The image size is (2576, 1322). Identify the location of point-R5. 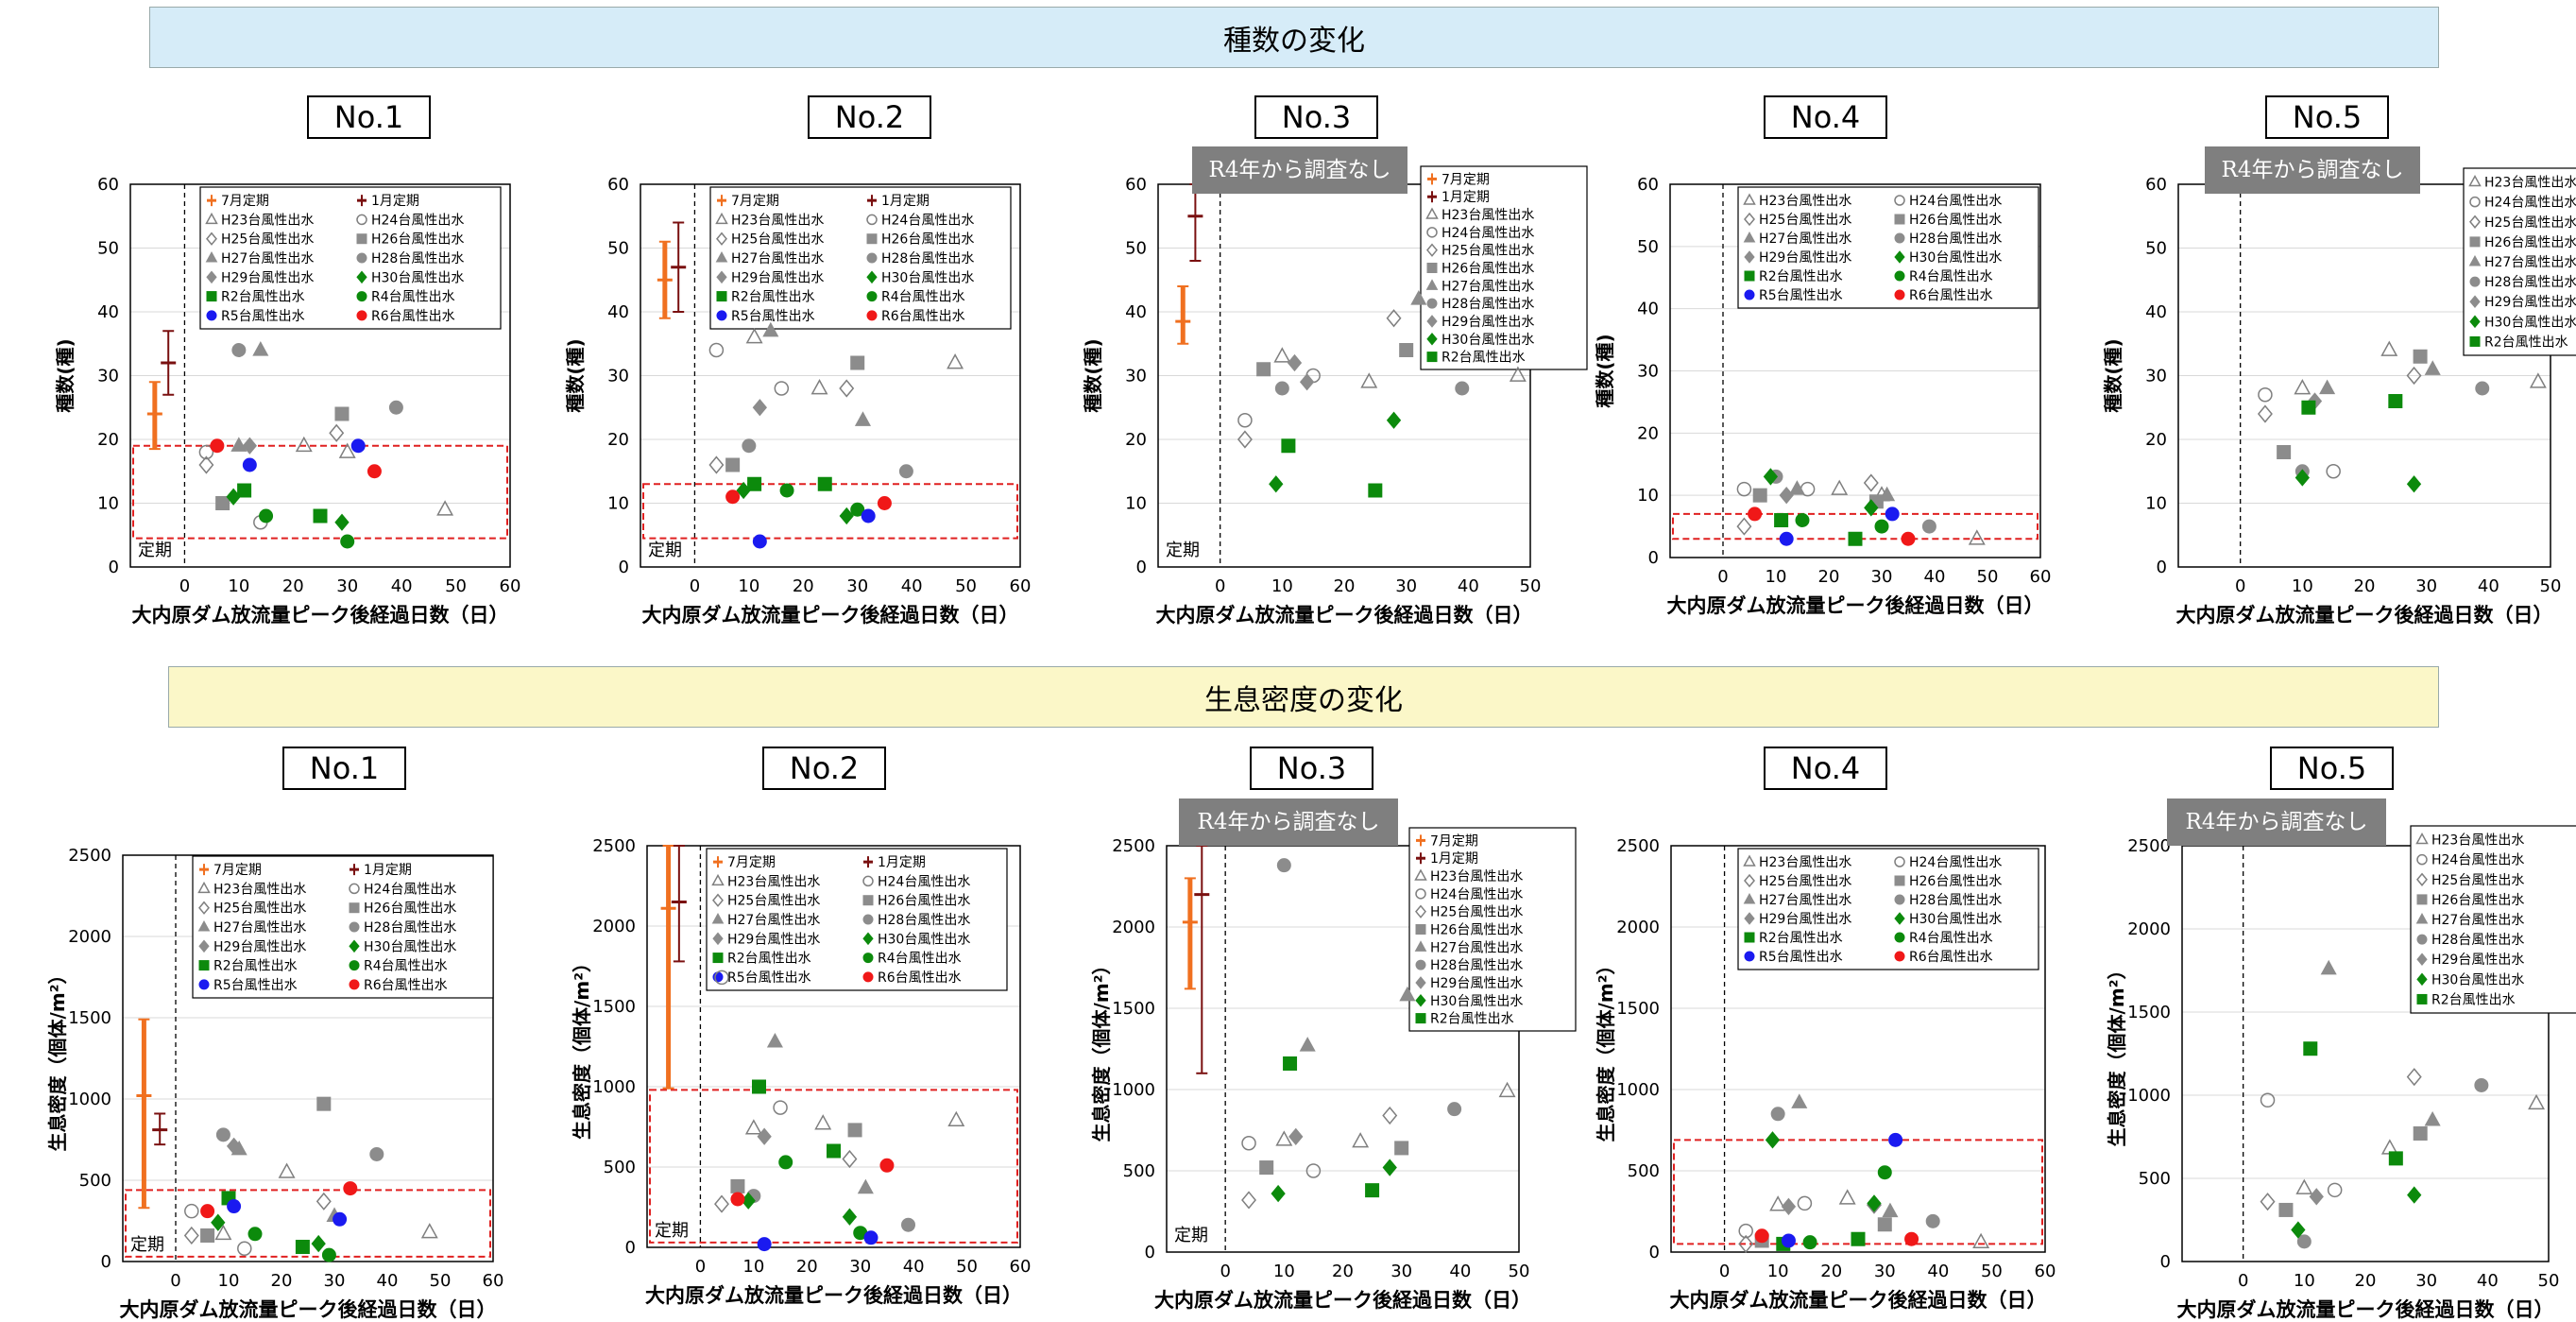
(764, 1244).